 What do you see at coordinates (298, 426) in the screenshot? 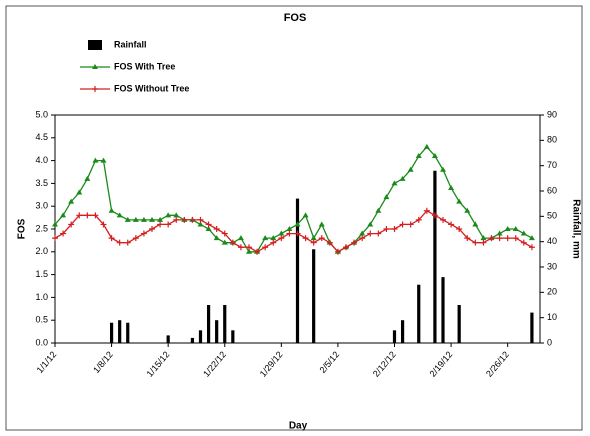
I see `x-axis-label: Day` at bounding box center [298, 426].